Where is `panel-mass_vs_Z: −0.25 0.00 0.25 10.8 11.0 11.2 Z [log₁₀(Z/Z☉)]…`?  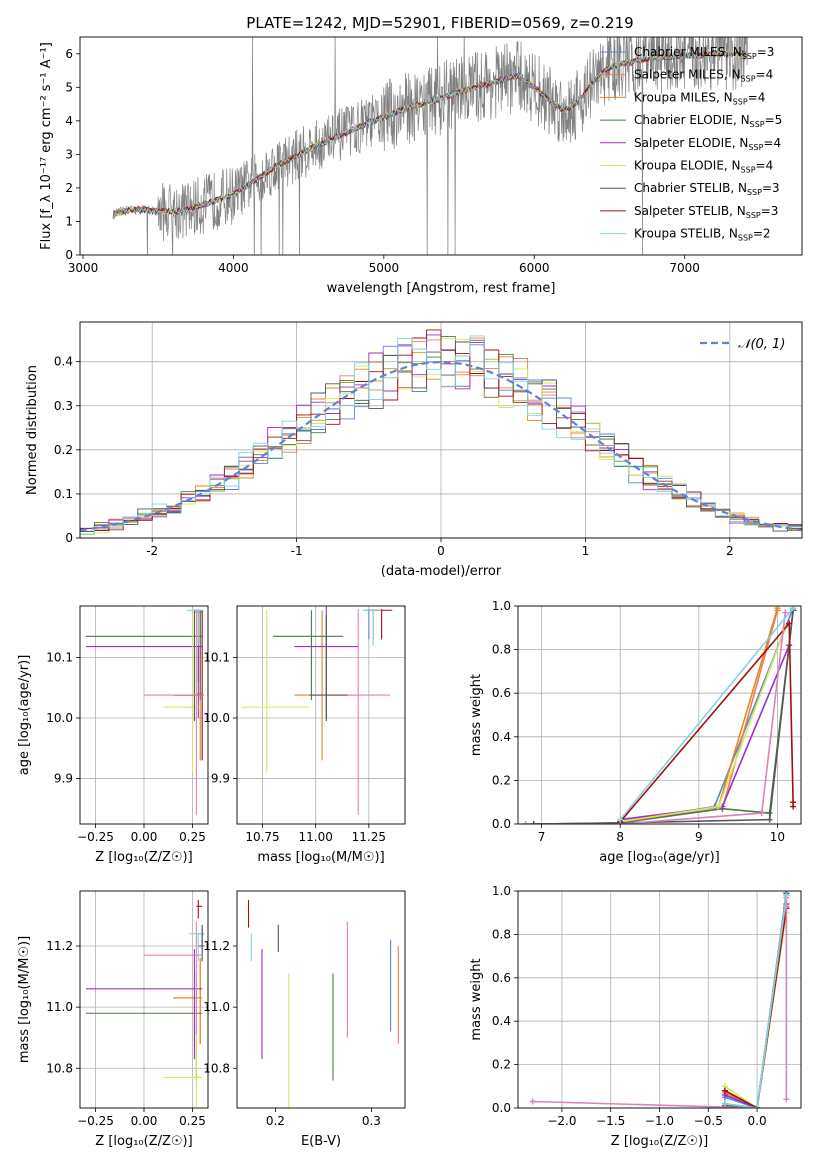 panel-mass_vs_Z: −0.25 0.00 0.25 10.8 11.0 11.2 Z [log₁₀(Z/Z☉)]… is located at coordinates (113, 1019).